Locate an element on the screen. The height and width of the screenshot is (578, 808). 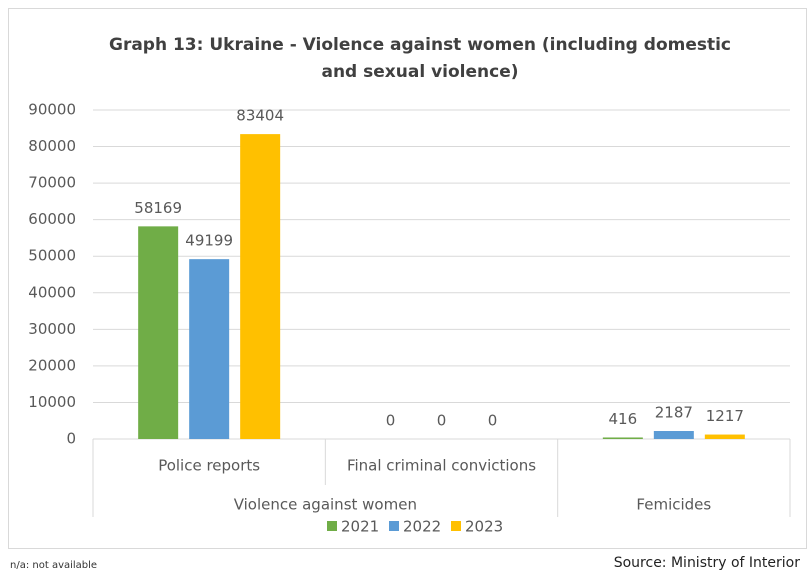
x-tick-label: Final criminal convictions is located at coordinates (441, 466).